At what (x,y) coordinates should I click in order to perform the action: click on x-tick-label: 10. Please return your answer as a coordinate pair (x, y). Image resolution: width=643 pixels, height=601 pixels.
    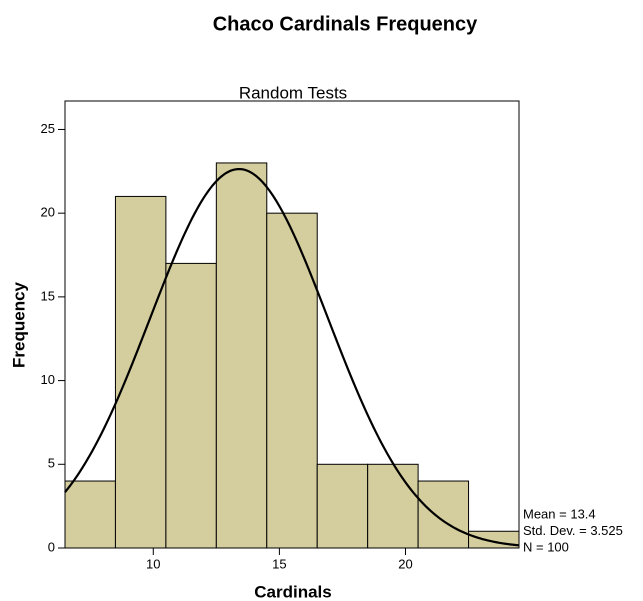
    Looking at the image, I should click on (153, 563).